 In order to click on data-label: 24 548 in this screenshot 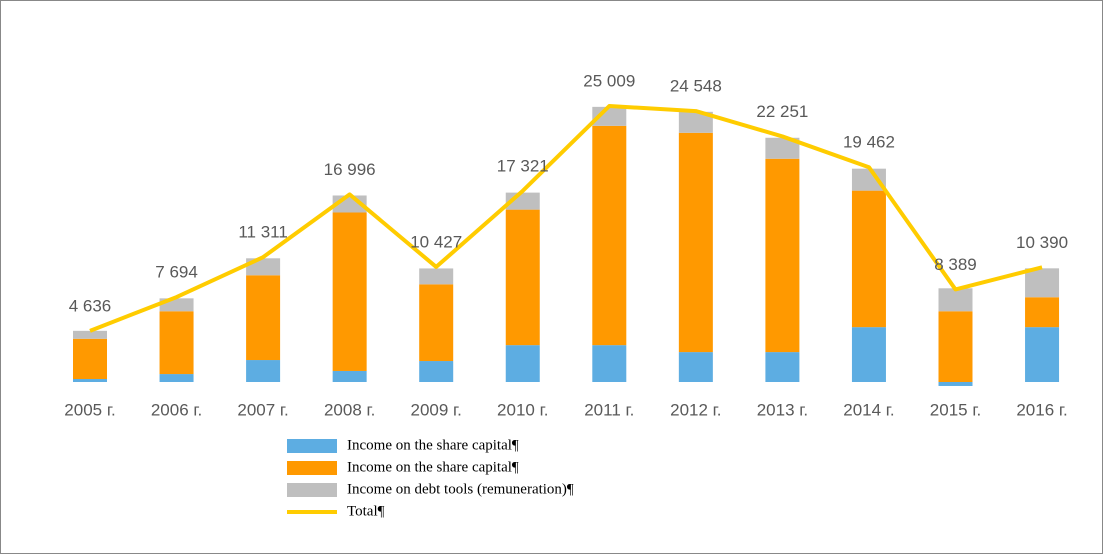, I will do `click(696, 86)`.